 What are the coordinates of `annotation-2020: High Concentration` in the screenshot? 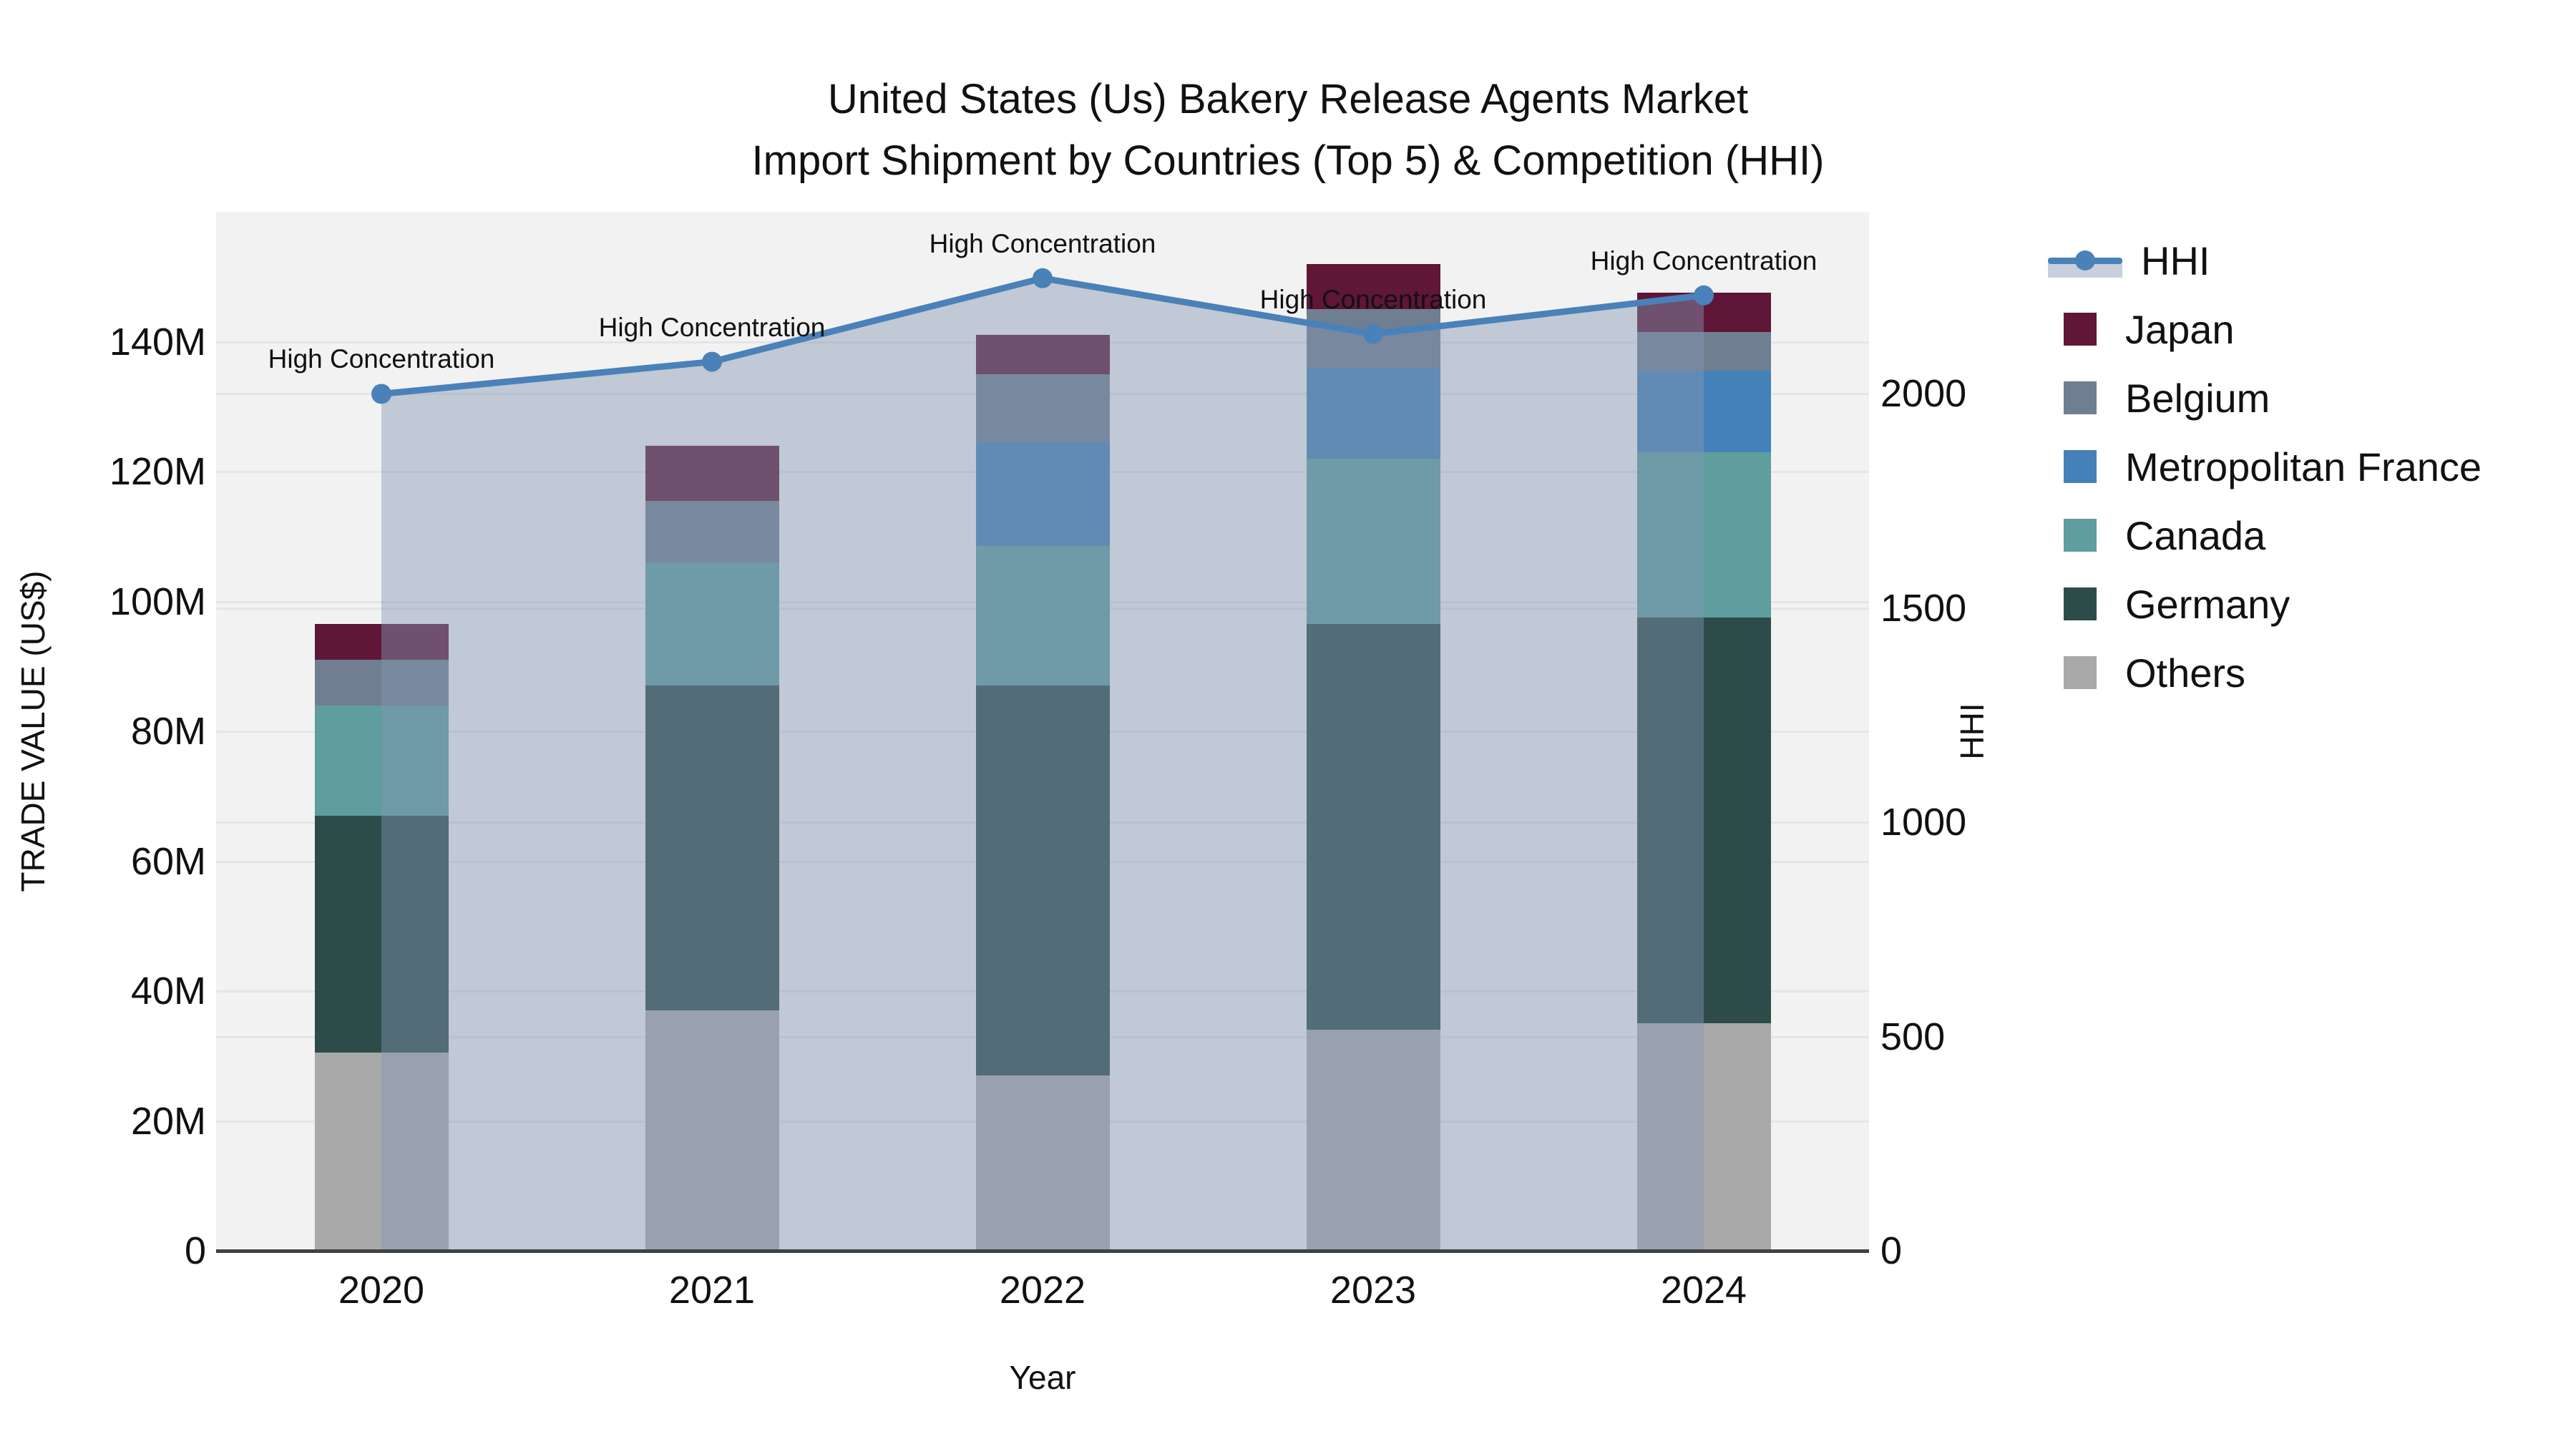 It's located at (381, 359).